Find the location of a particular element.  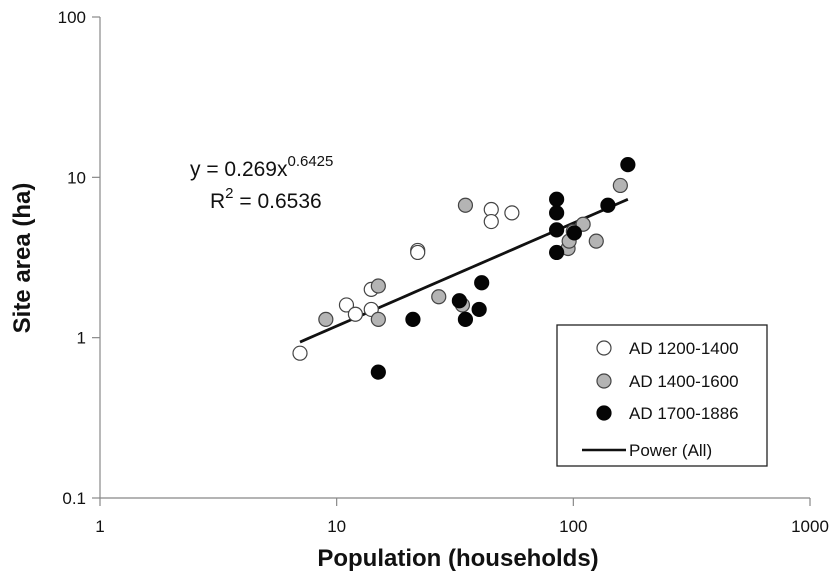

x-tick-label: 100 is located at coordinates (573, 526).